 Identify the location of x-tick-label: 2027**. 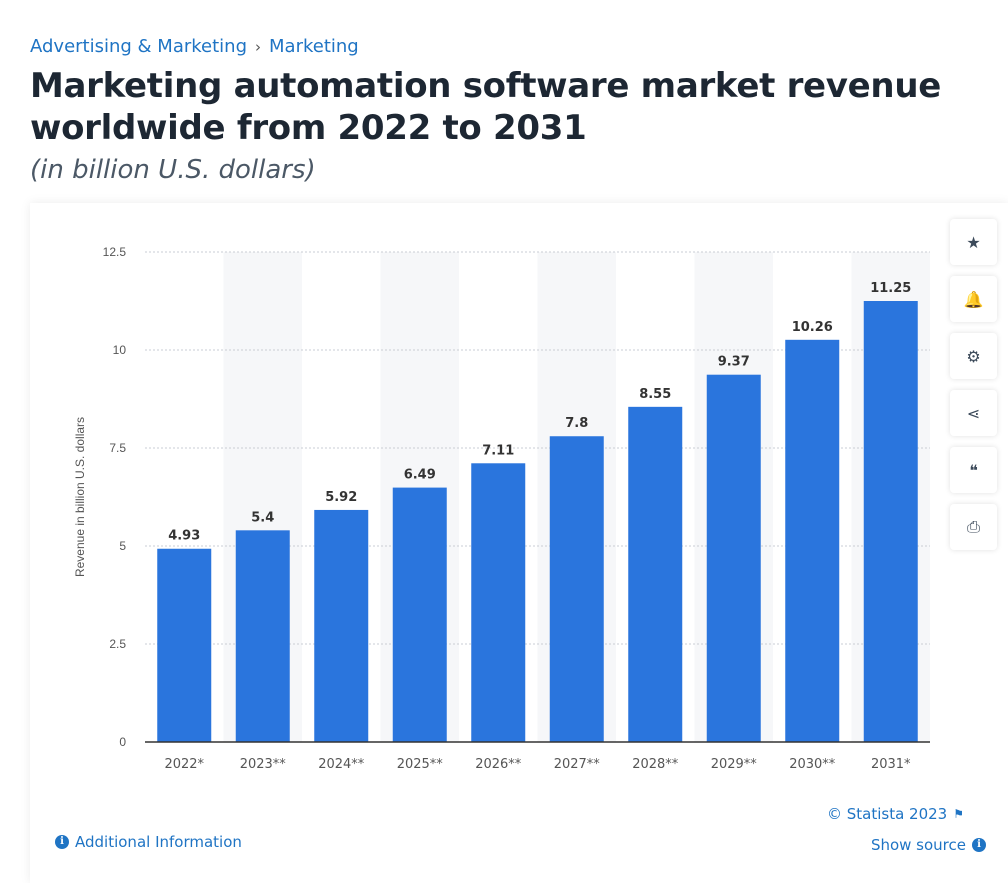
(577, 764).